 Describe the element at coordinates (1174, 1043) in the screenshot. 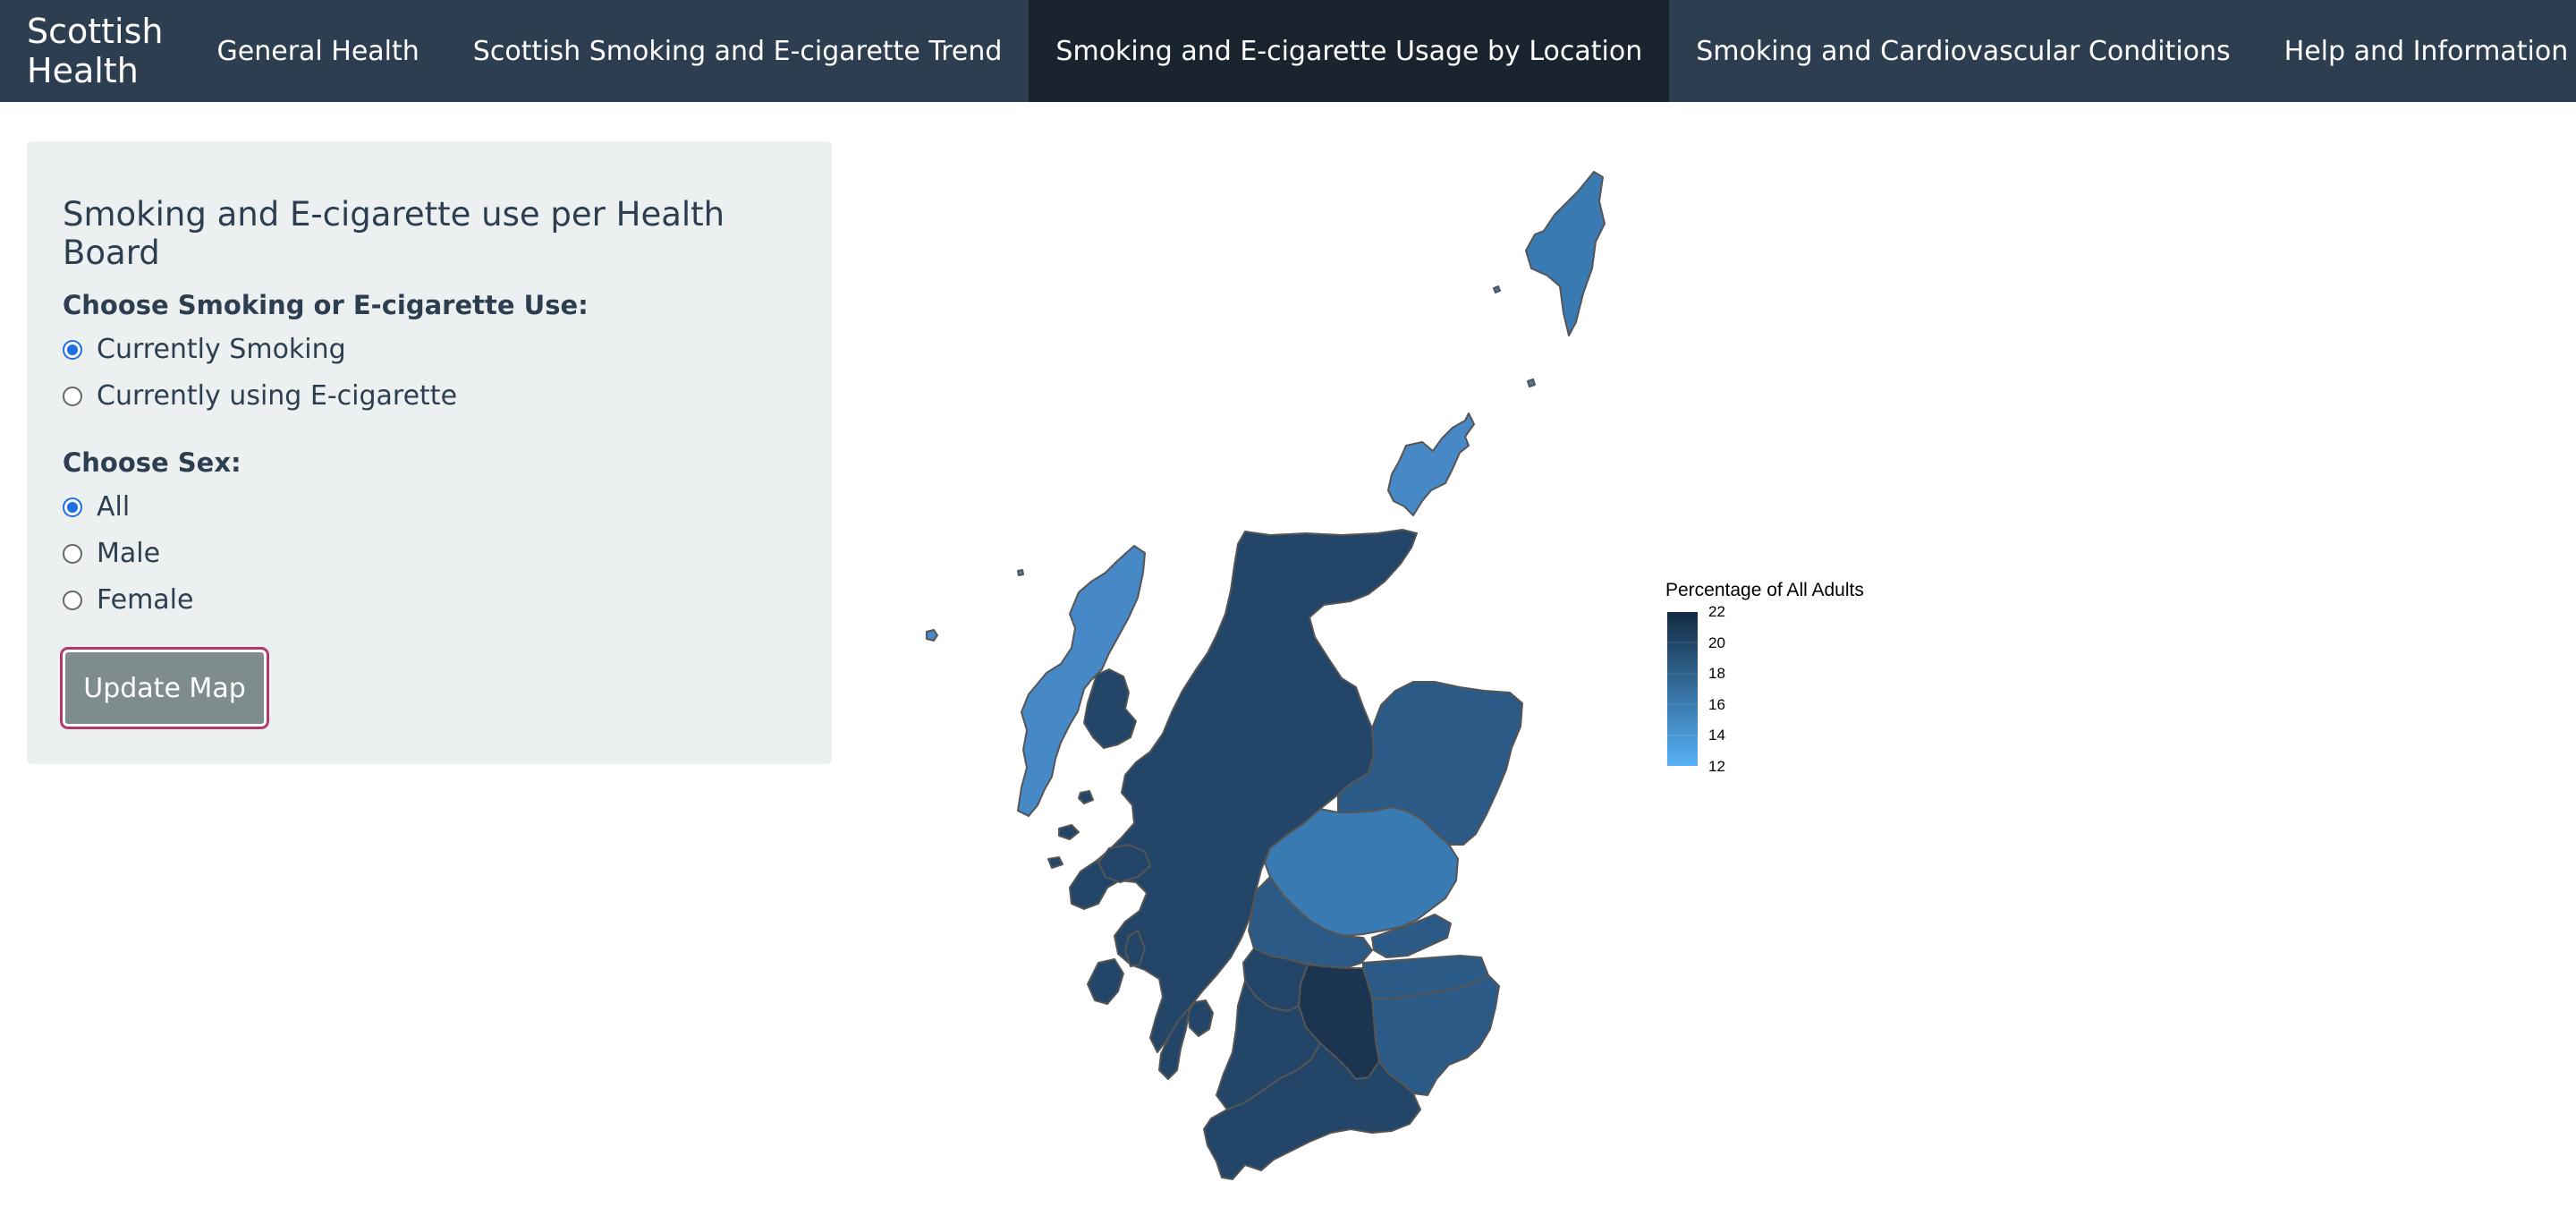

I see `region-kintyre` at that location.